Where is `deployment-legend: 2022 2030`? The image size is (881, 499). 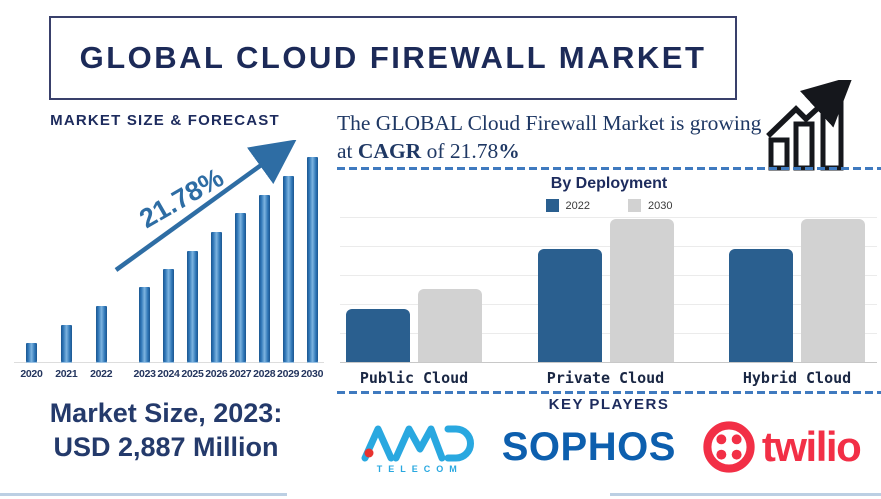
deployment-legend: 2022 2030 is located at coordinates (609, 205).